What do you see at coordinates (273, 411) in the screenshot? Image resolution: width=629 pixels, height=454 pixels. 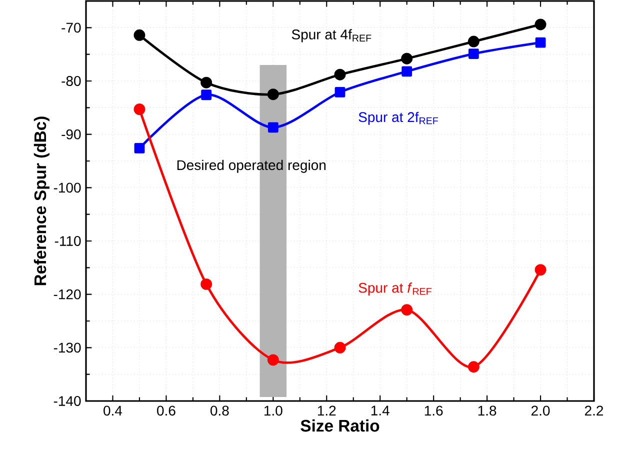 I see `x-tick-label: 1.0` at bounding box center [273, 411].